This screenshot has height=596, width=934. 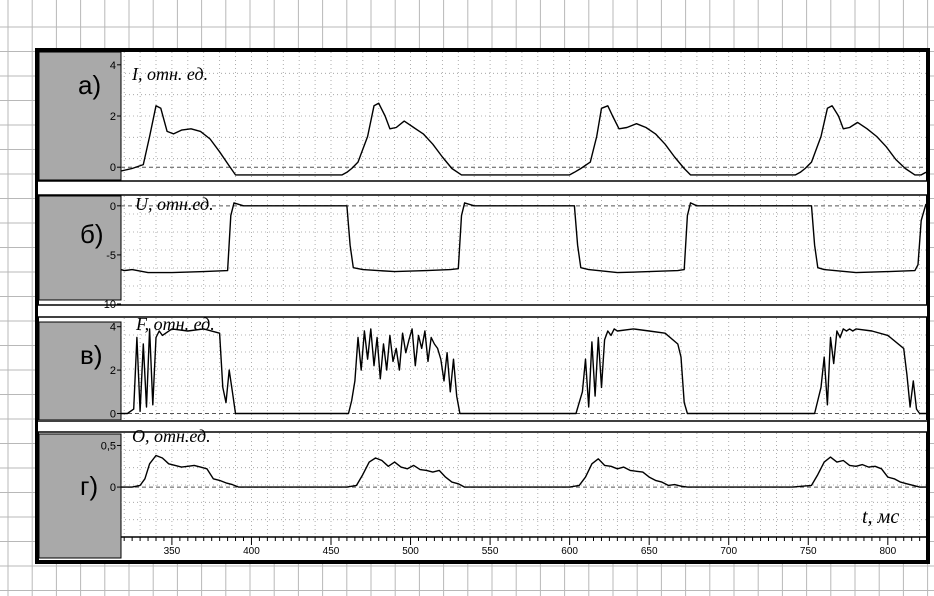 What do you see at coordinates (649, 551) in the screenshot?
I see `x-tick-label: 650` at bounding box center [649, 551].